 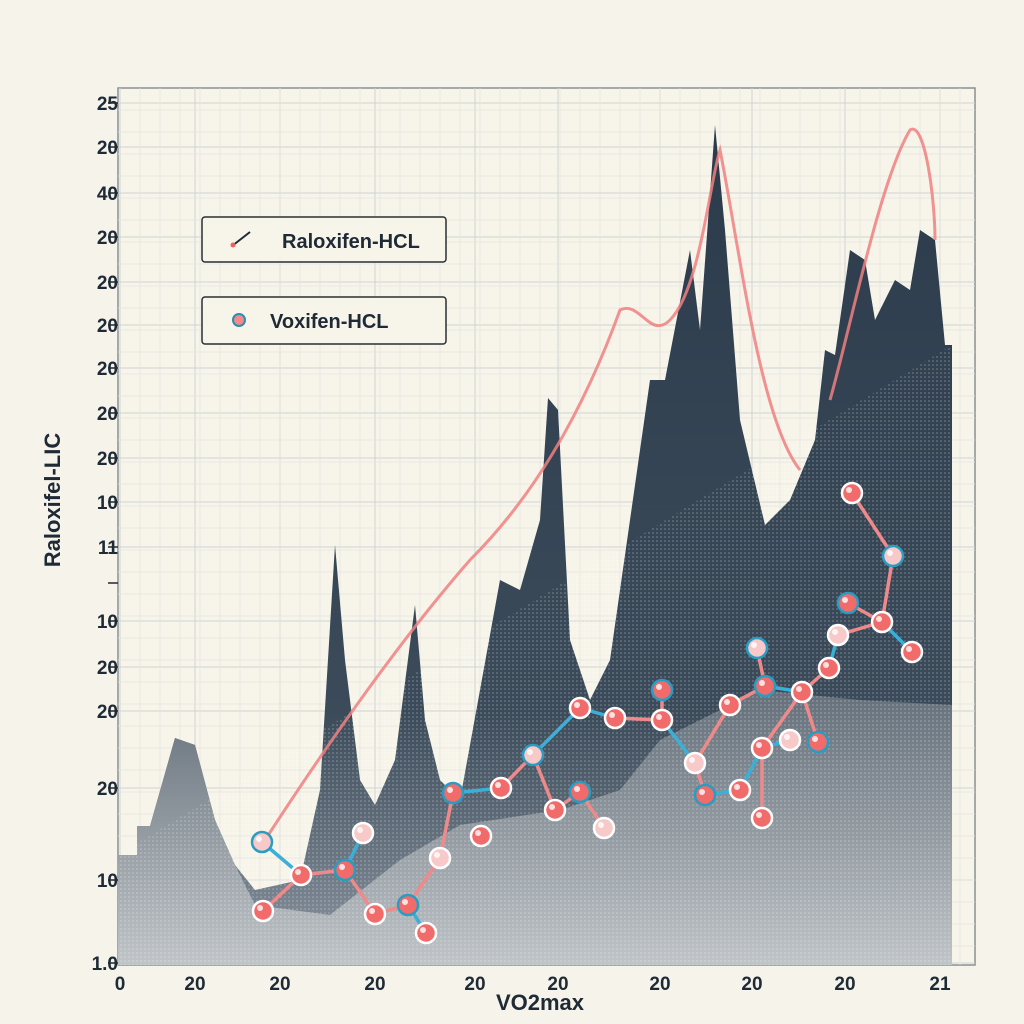 What do you see at coordinates (351, 242) in the screenshot?
I see `legend-label: Raloxifen-HCL` at bounding box center [351, 242].